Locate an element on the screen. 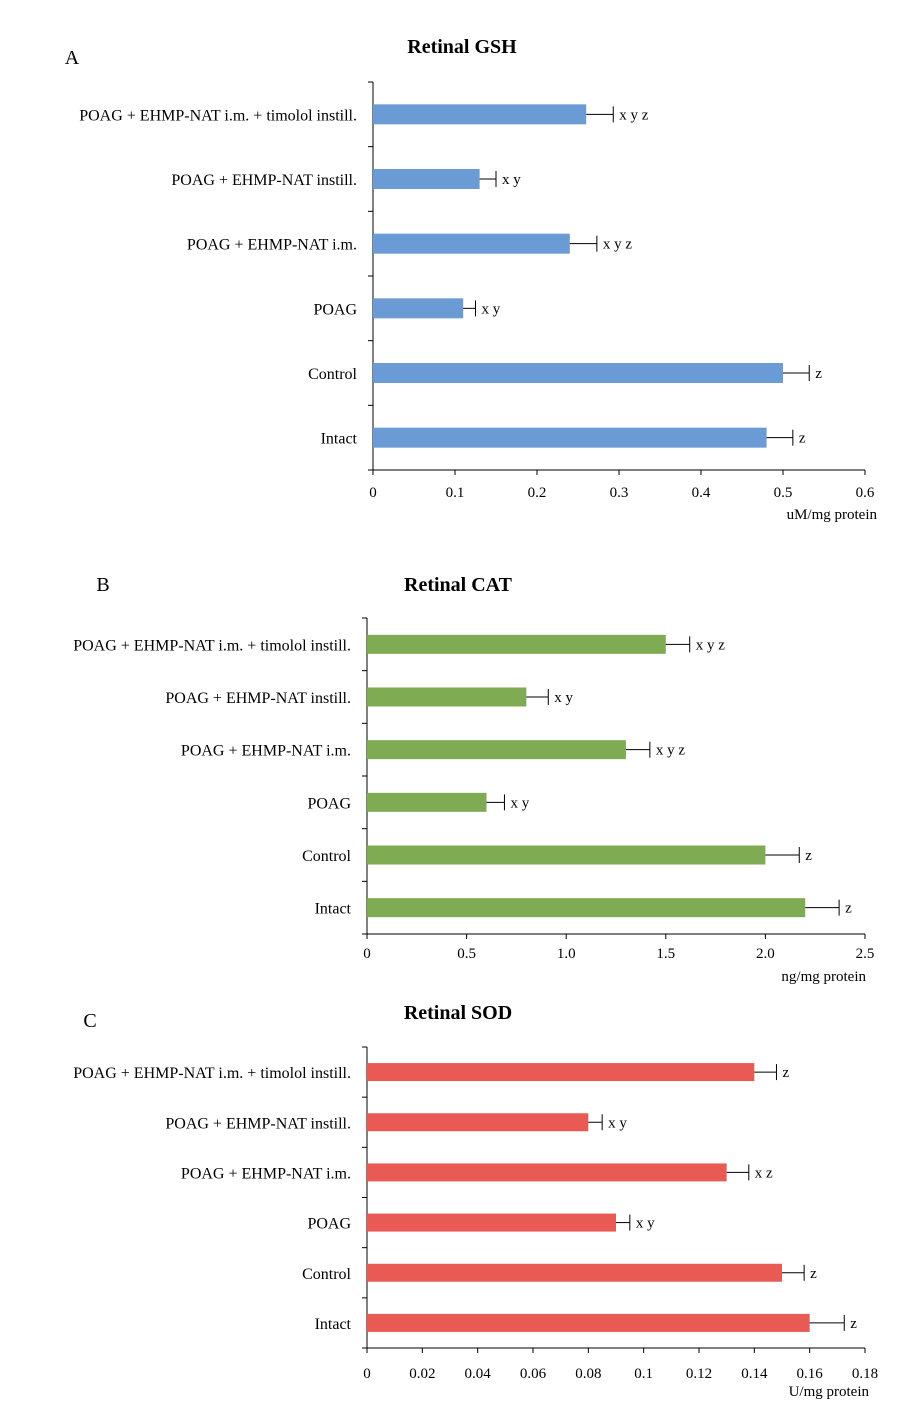 The height and width of the screenshot is (1412, 922). x-tick-label: 0.2 is located at coordinates (537, 493).